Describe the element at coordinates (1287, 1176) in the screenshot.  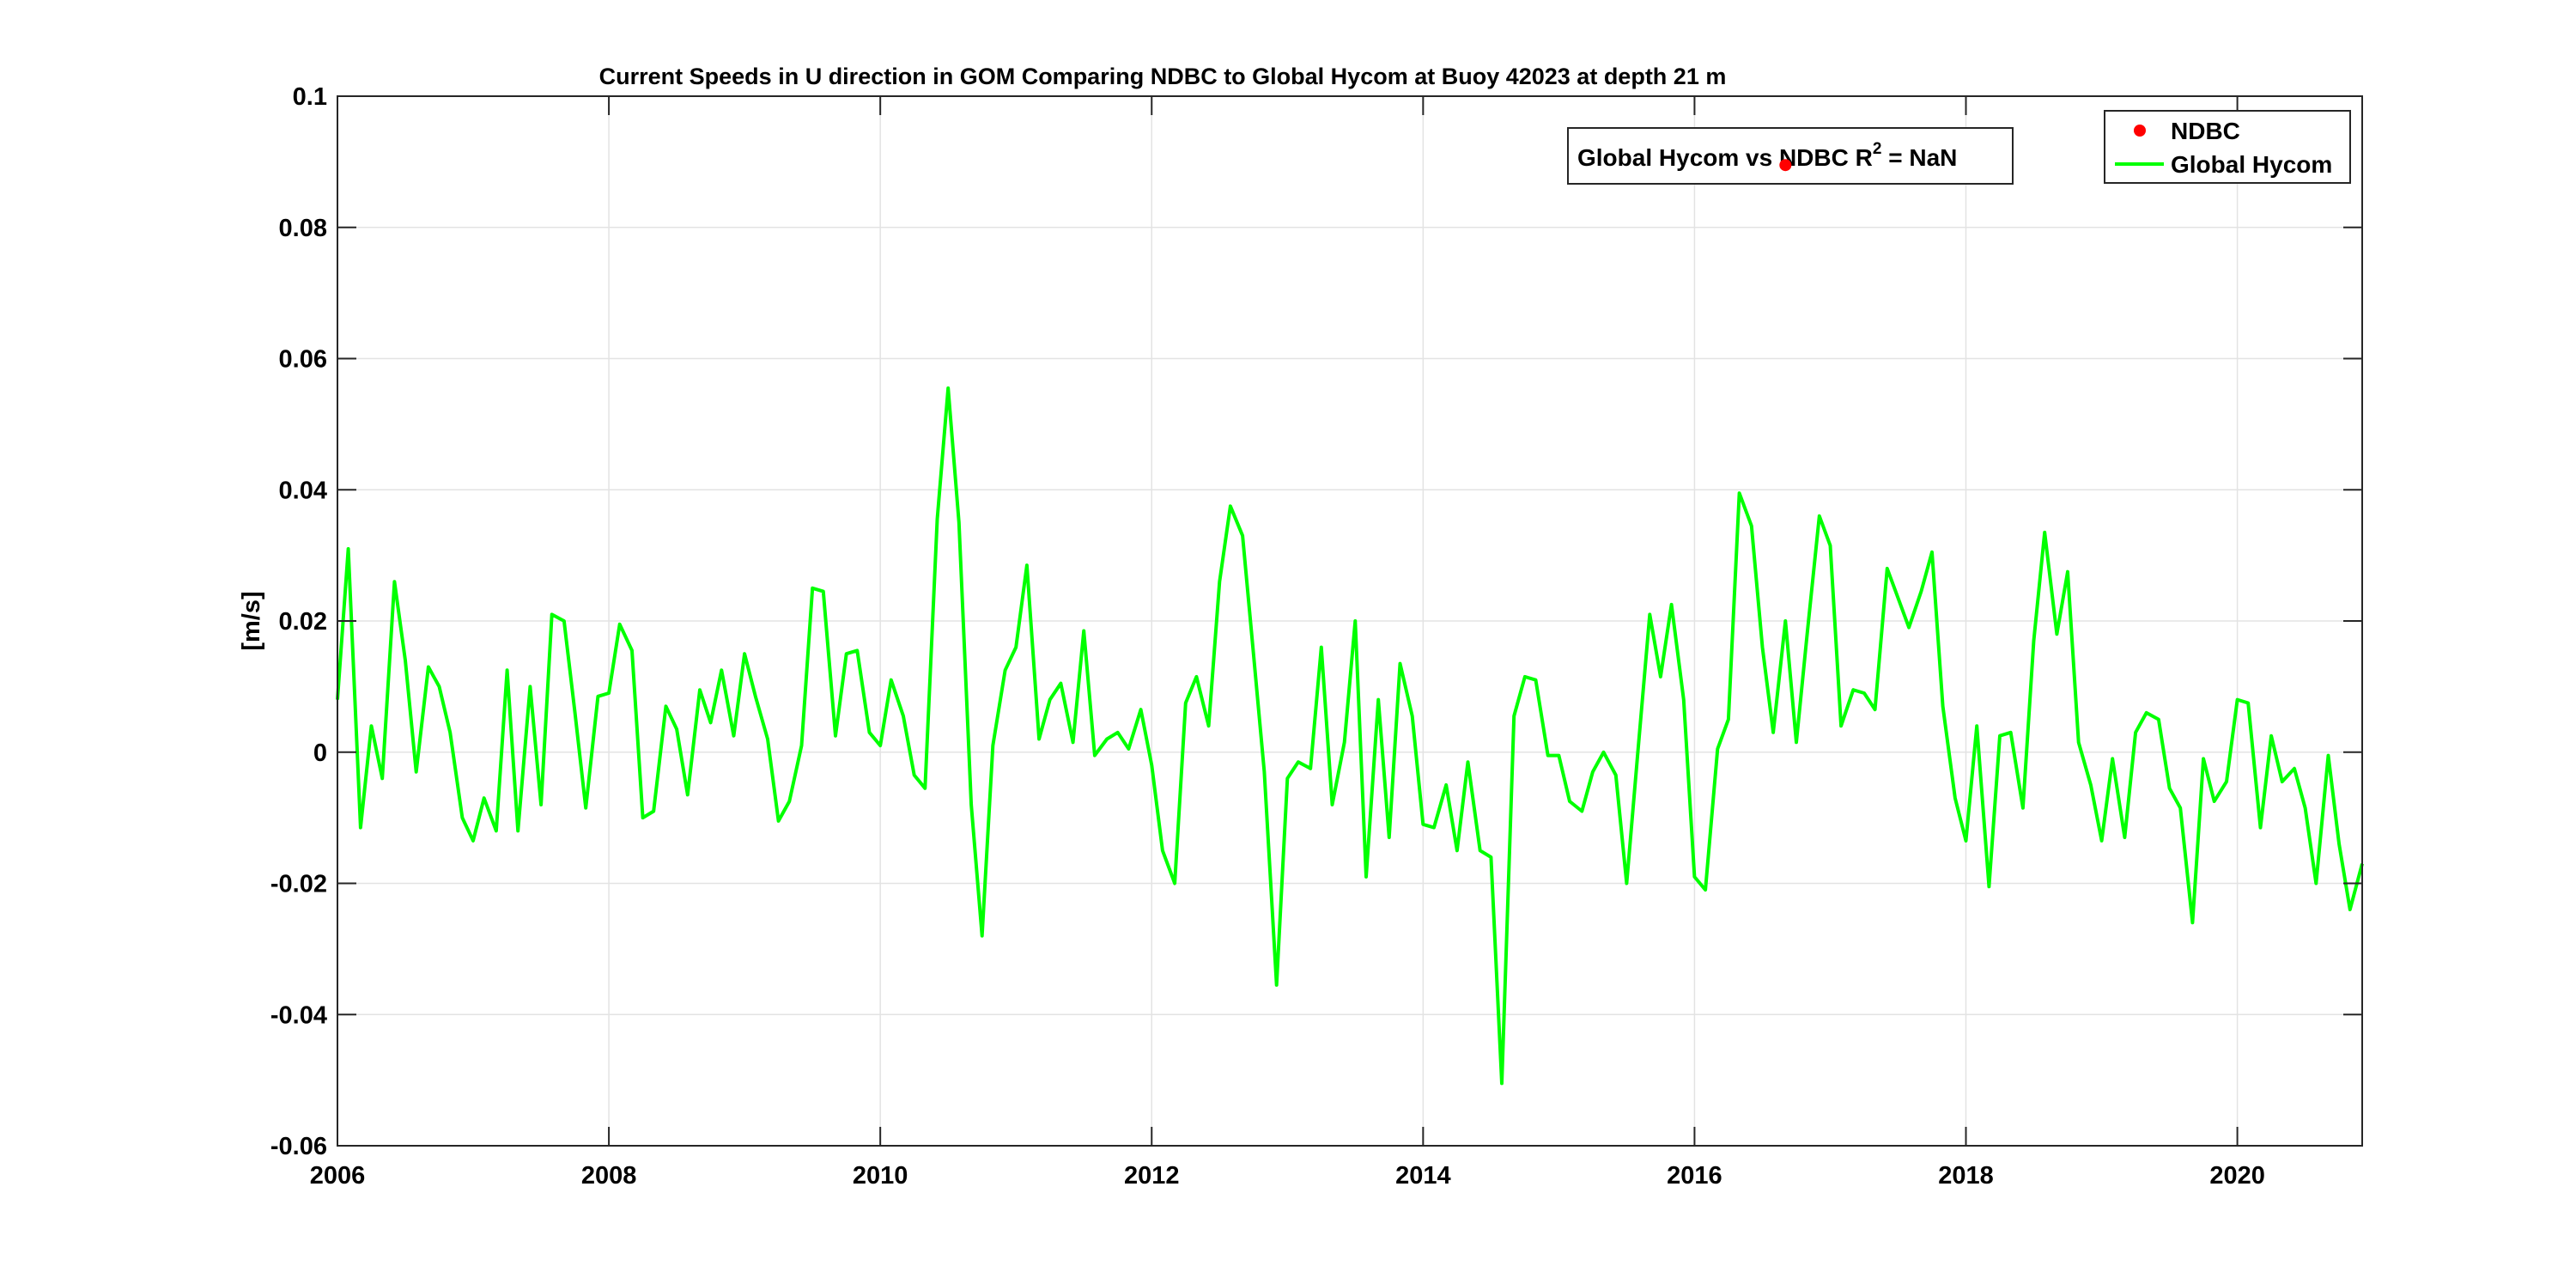
I see `x-axis: 2006 2008 2010 2012 2014 2016 2018 2020` at that location.